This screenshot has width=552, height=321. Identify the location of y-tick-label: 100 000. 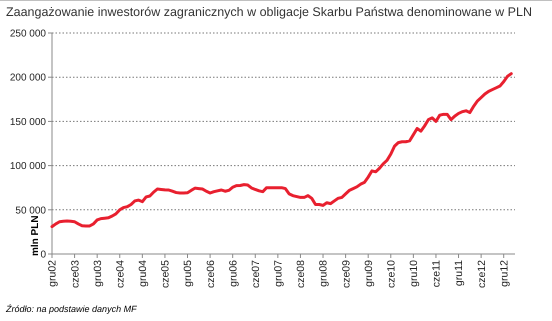
(28, 166).